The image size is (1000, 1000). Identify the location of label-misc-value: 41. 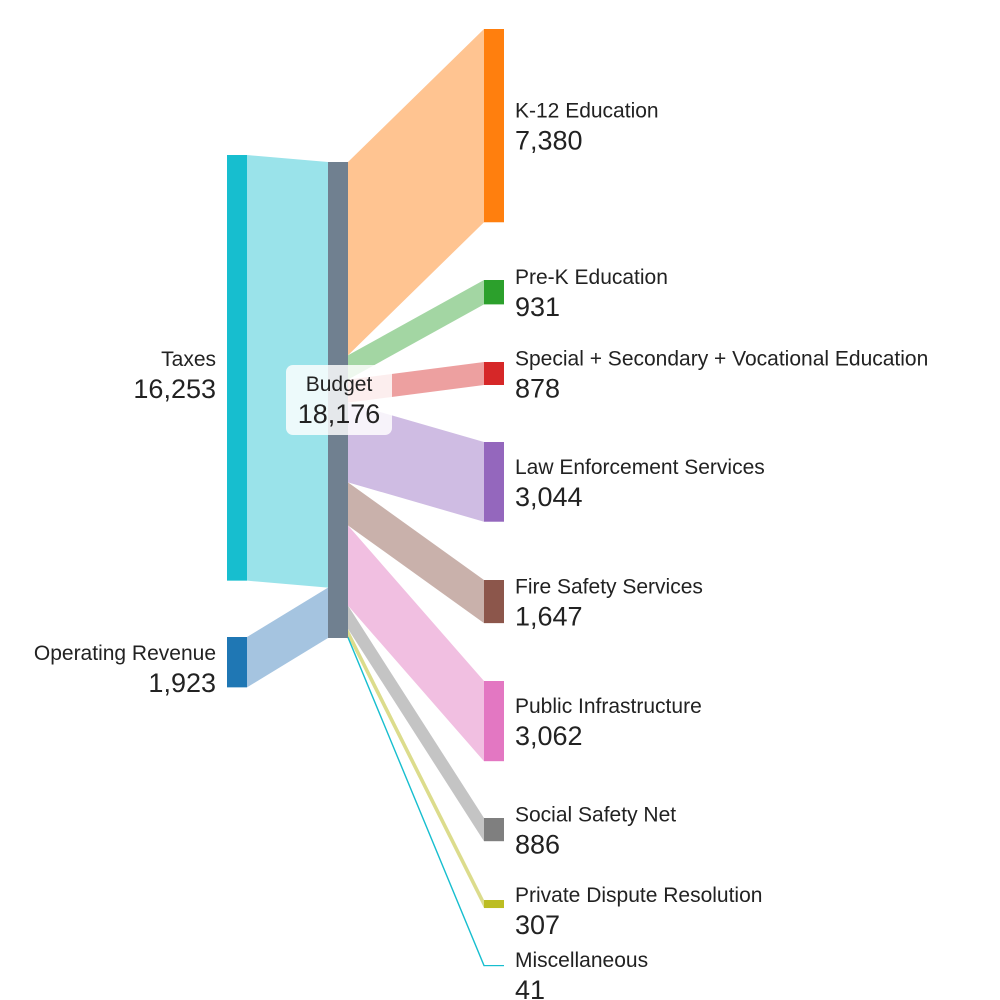
(530, 987).